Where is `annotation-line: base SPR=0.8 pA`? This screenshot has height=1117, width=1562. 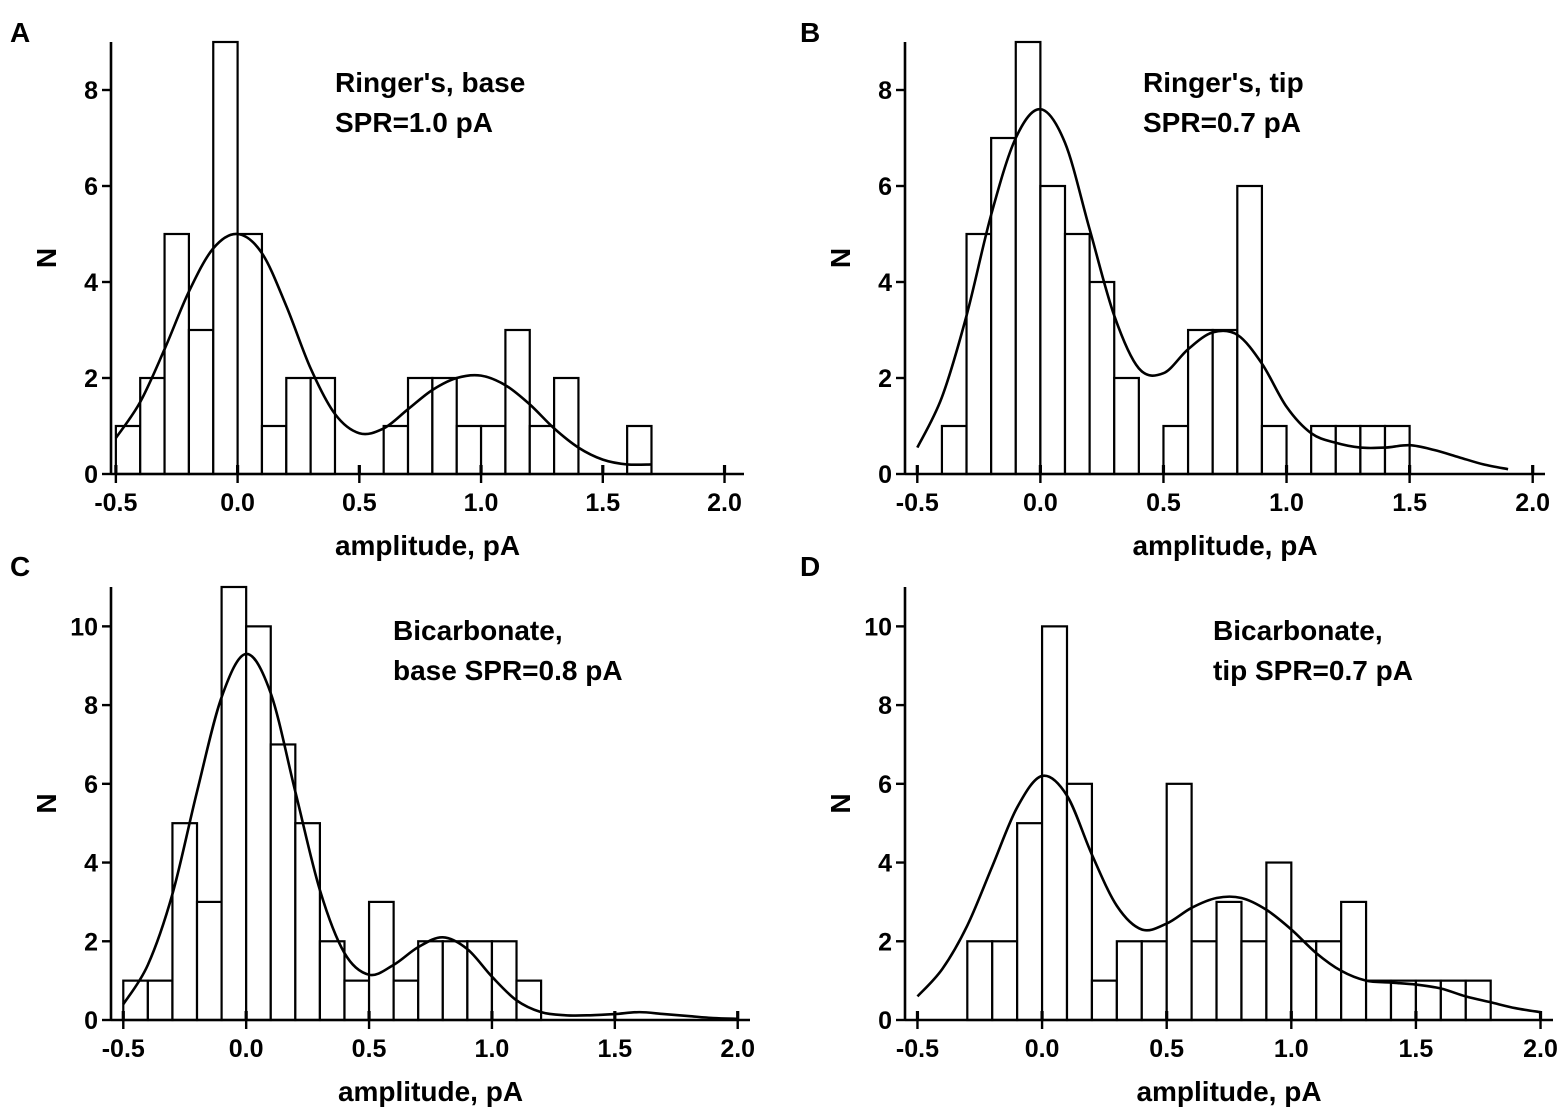 annotation-line: base SPR=0.8 pA is located at coordinates (508, 670).